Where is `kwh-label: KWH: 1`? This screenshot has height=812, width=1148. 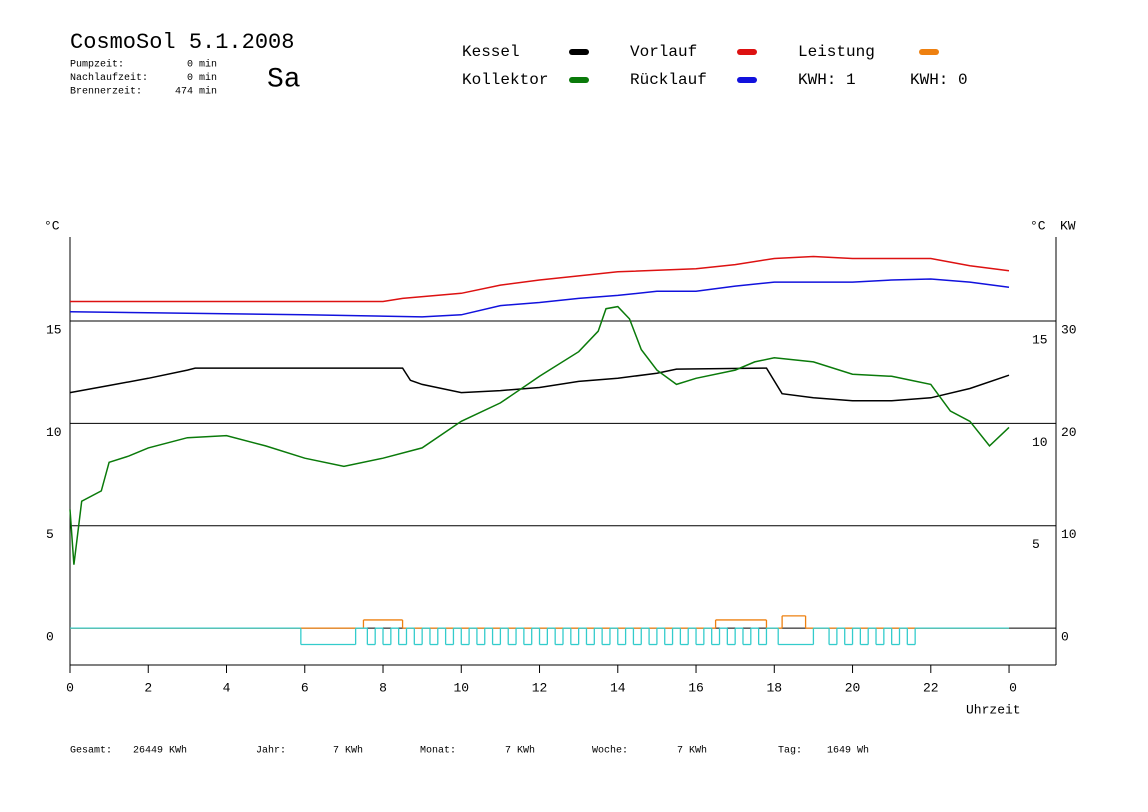
kwh-label: KWH: 1 is located at coordinates (827, 80).